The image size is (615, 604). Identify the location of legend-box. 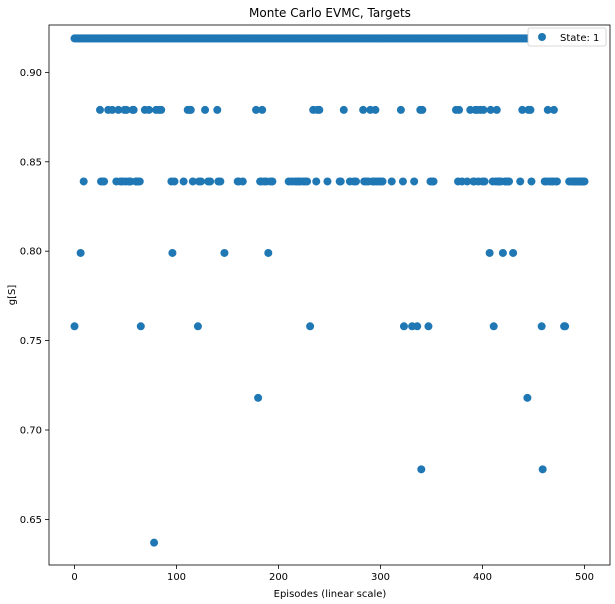
(567, 37).